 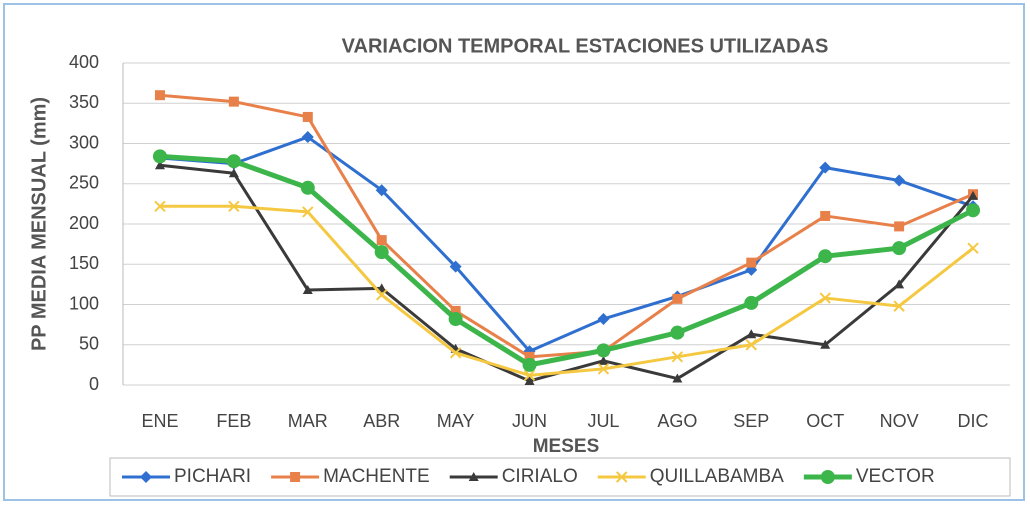 What do you see at coordinates (895, 476) in the screenshot?
I see `legend-label: VECTOR` at bounding box center [895, 476].